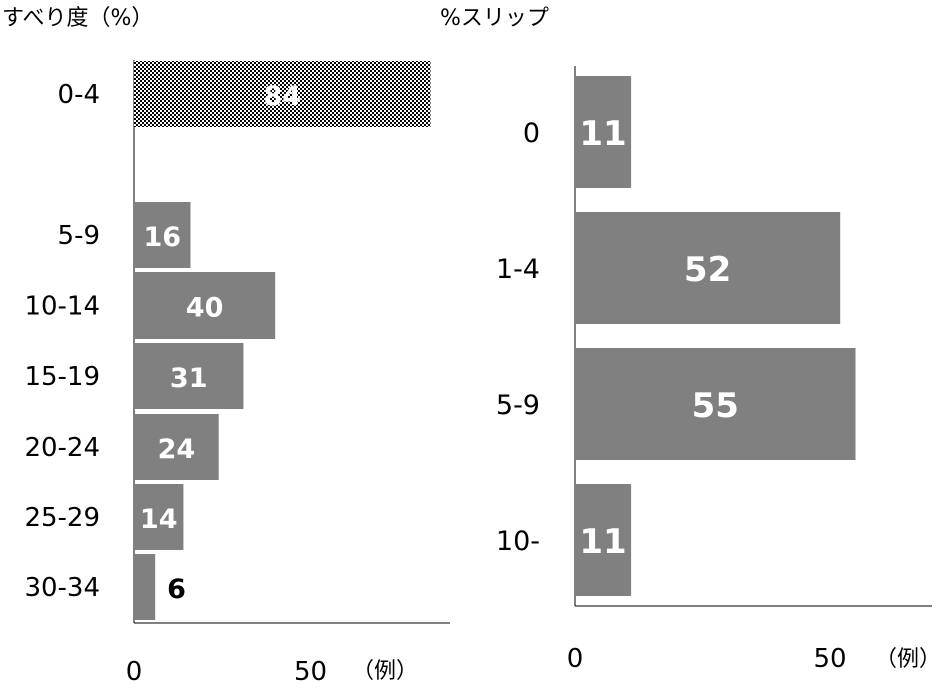 Image resolution: width=945 pixels, height=695 pixels. What do you see at coordinates (494, 18) in the screenshot?
I see `right-chart-title: %スリップ` at bounding box center [494, 18].